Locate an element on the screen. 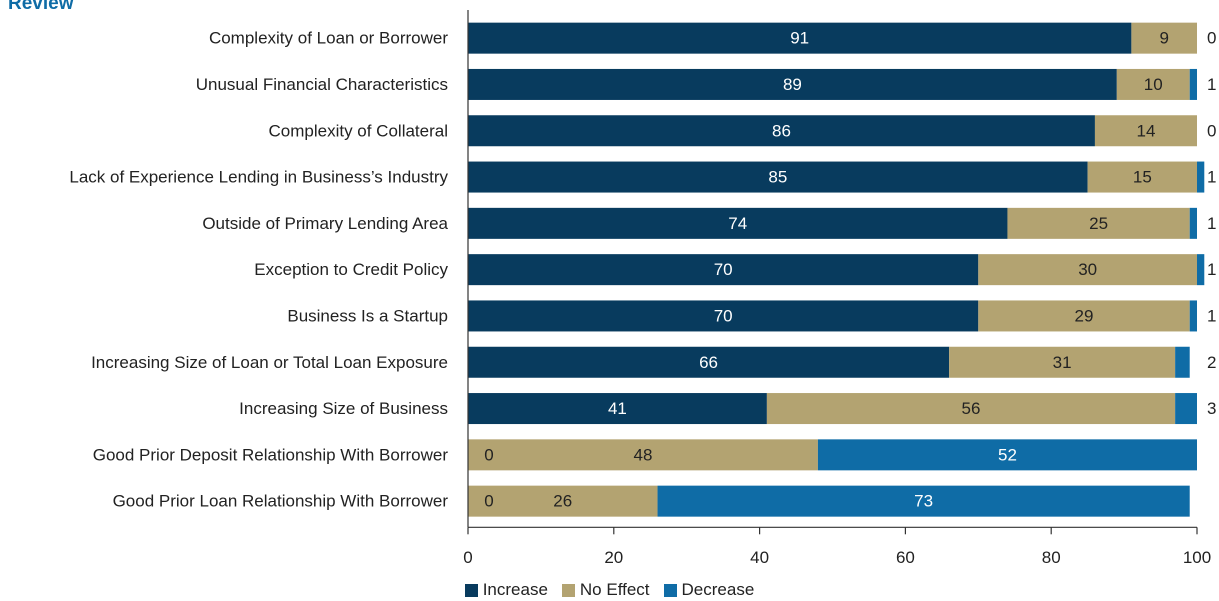 The height and width of the screenshot is (601, 1219). data-label: 15 is located at coordinates (1142, 177).